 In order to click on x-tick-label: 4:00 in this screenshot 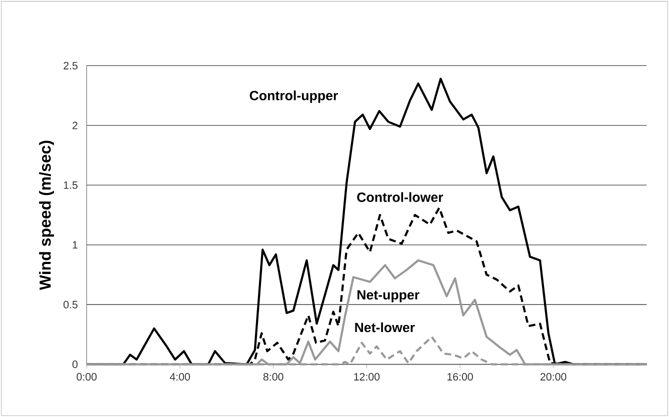, I will do `click(180, 377)`.